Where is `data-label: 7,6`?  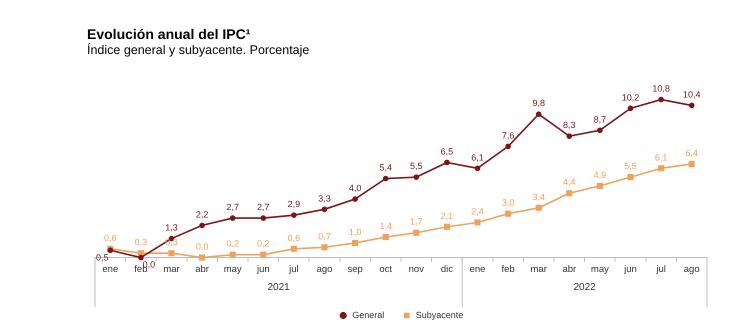 data-label: 7,6 is located at coordinates (508, 135).